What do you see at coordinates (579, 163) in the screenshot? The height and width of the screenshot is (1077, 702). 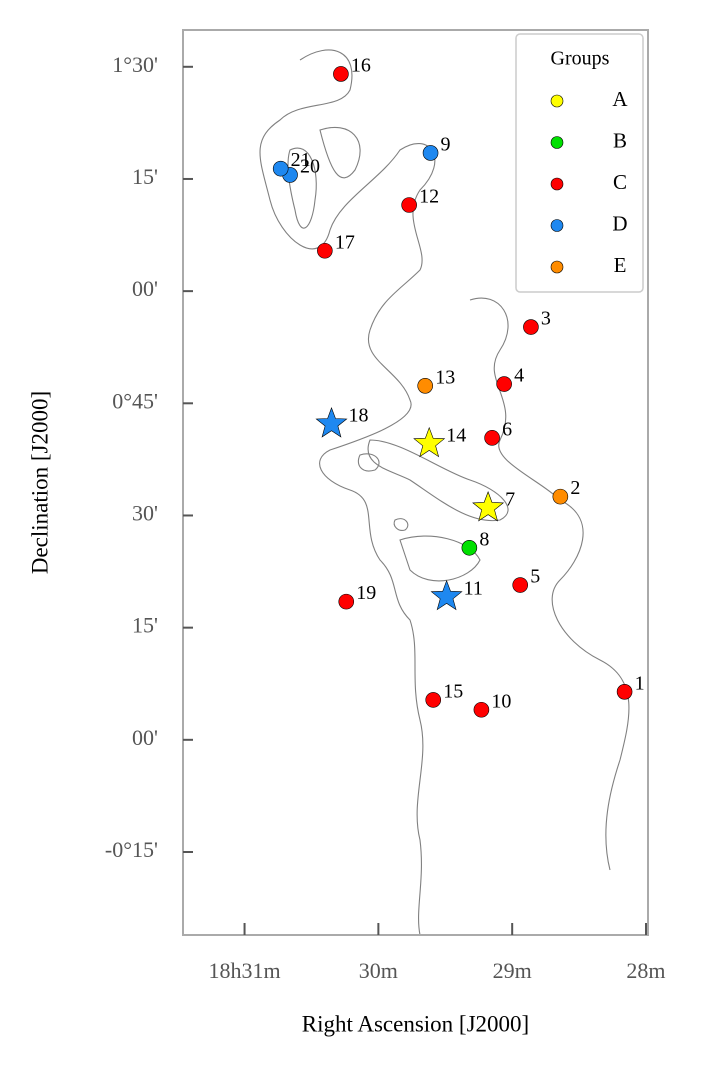 I see `legend-box` at bounding box center [579, 163].